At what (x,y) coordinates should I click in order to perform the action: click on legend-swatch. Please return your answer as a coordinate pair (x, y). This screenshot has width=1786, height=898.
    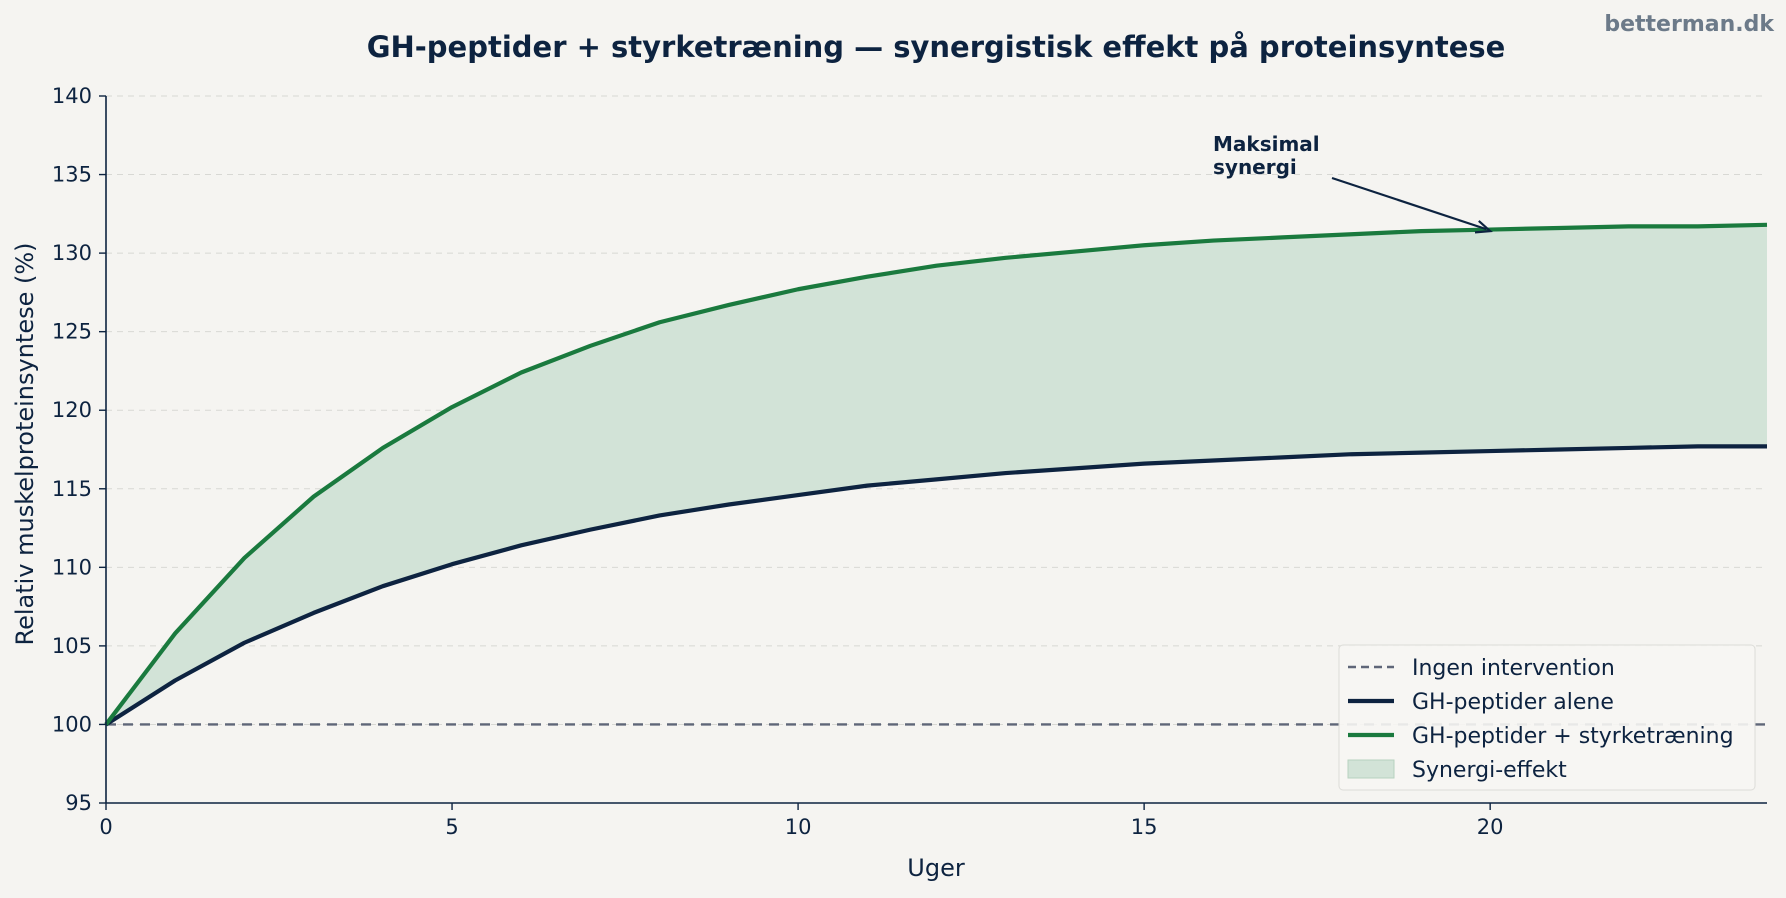
    Looking at the image, I should click on (1371, 769).